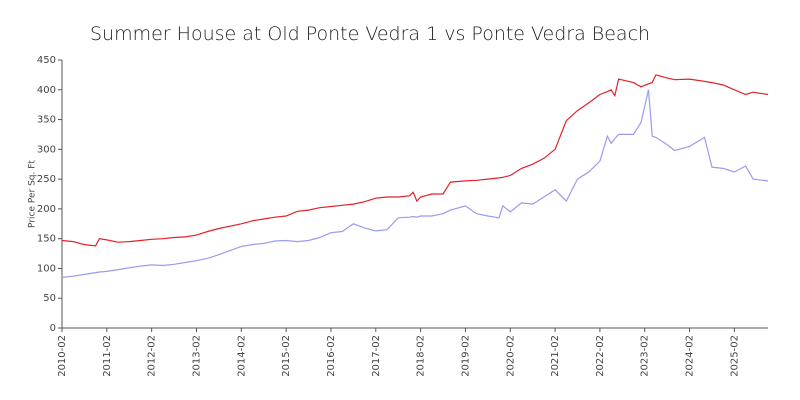 This screenshot has width=800, height=400. What do you see at coordinates (33, 194) in the screenshot?
I see `y-axis-label: Price Per Sq. Ft` at bounding box center [33, 194].